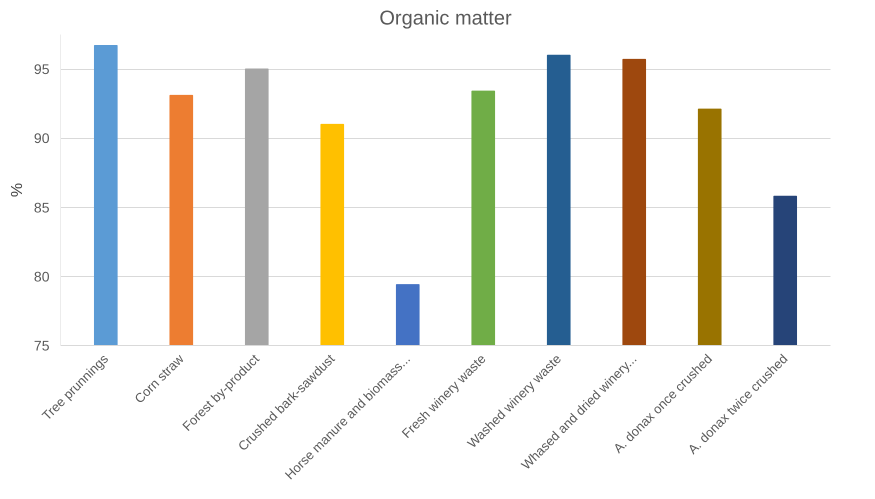 This screenshot has width=875, height=499. Describe the element at coordinates (42, 138) in the screenshot. I see `y-tick-label: 90` at that location.